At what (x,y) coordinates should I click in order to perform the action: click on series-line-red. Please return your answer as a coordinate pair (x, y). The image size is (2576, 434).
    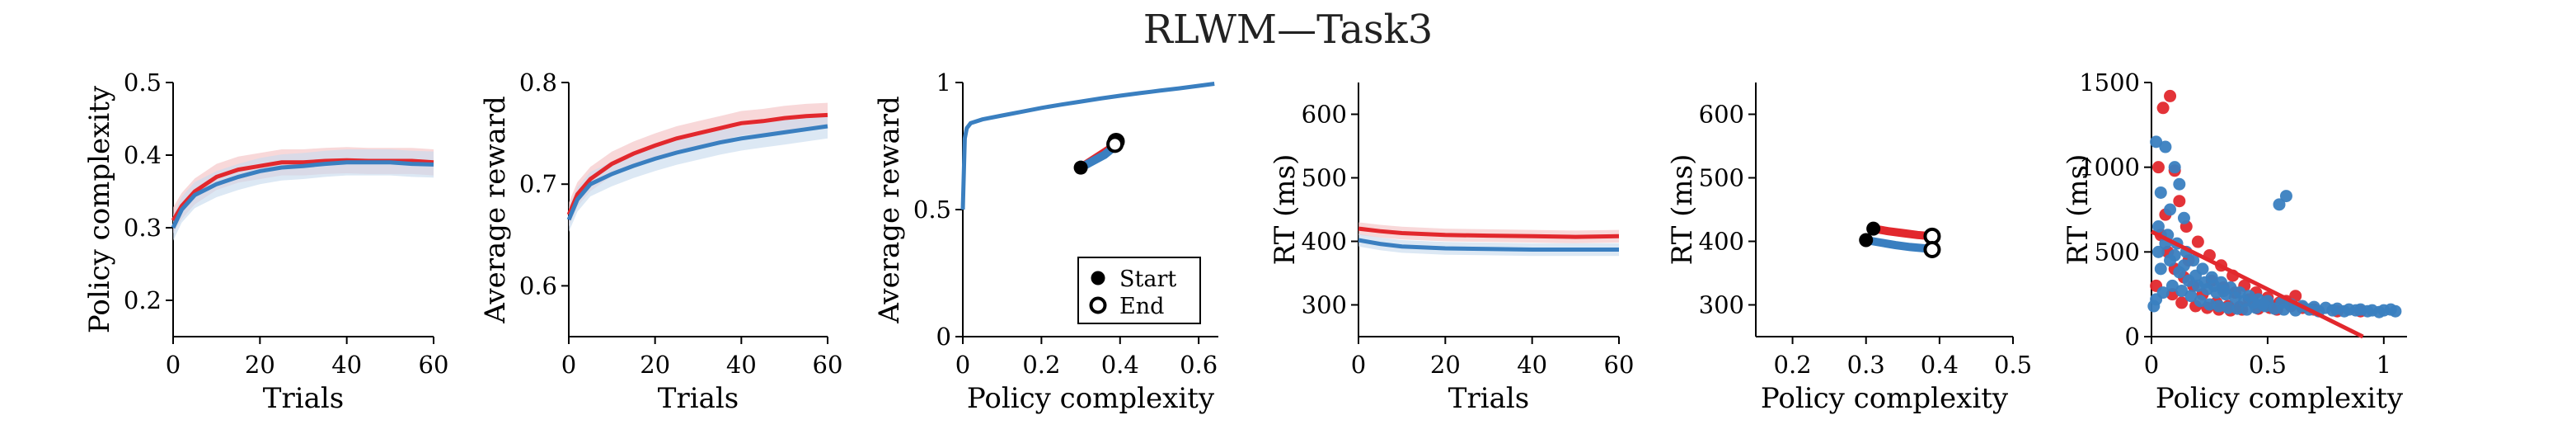
    Looking at the image, I should click on (697, 164).